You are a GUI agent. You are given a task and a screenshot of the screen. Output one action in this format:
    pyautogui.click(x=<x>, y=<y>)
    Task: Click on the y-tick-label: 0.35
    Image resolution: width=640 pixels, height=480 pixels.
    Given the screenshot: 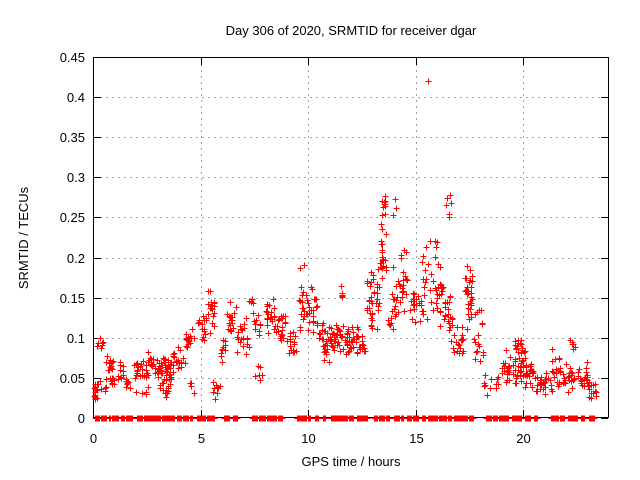 What is the action you would take?
    pyautogui.click(x=72, y=137)
    